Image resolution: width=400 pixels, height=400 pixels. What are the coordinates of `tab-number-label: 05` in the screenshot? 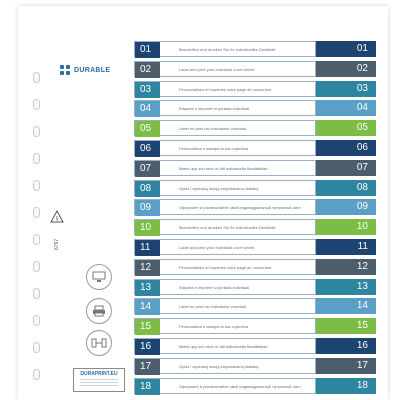 It's located at (147, 129).